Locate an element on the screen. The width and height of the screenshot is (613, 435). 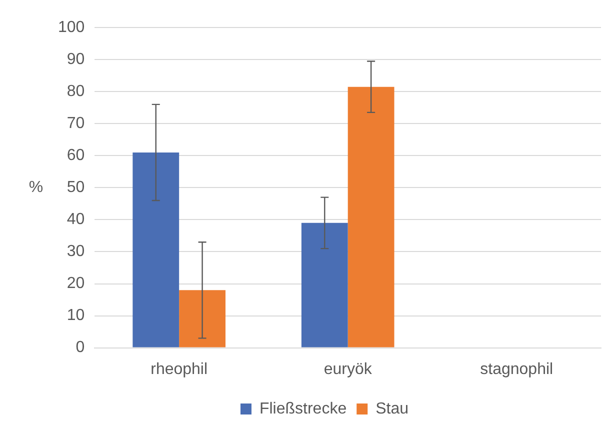
y-tick-label: 40 is located at coordinates (75, 219).